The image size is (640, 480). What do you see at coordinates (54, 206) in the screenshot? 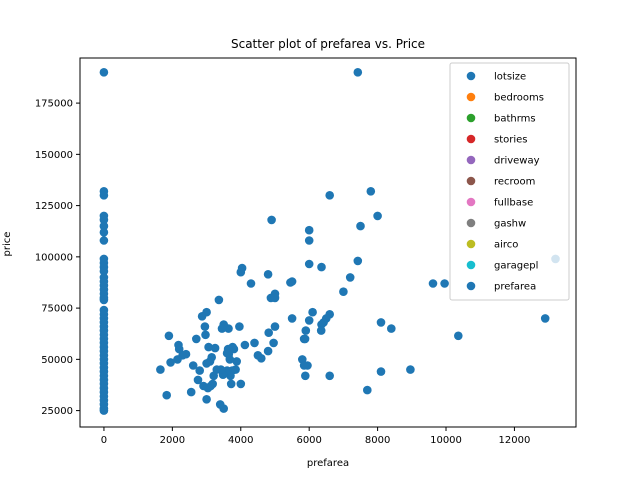
I see `y-tick-label: 125000` at bounding box center [54, 206].